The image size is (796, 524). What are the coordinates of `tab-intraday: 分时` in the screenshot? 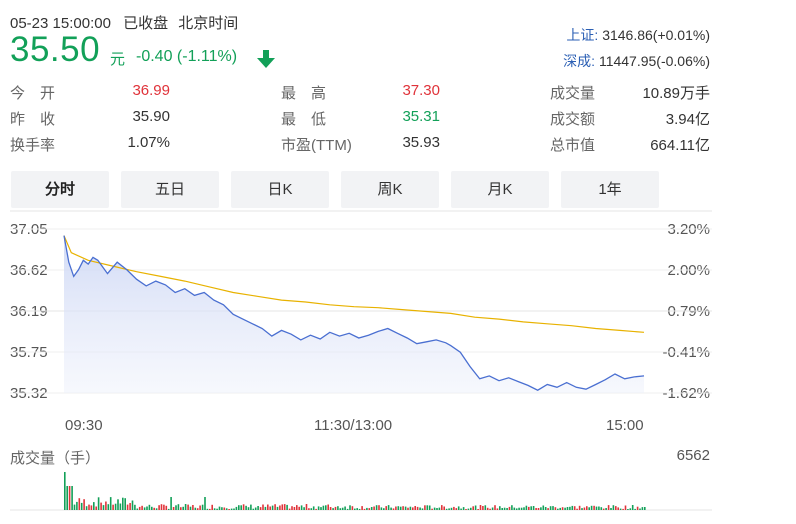 It's located at (60, 189).